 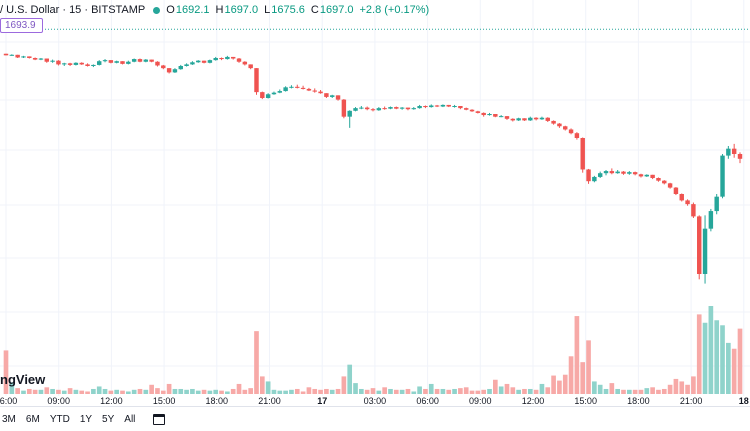 I want to click on range-1y-button: 1Y, so click(x=86, y=419).